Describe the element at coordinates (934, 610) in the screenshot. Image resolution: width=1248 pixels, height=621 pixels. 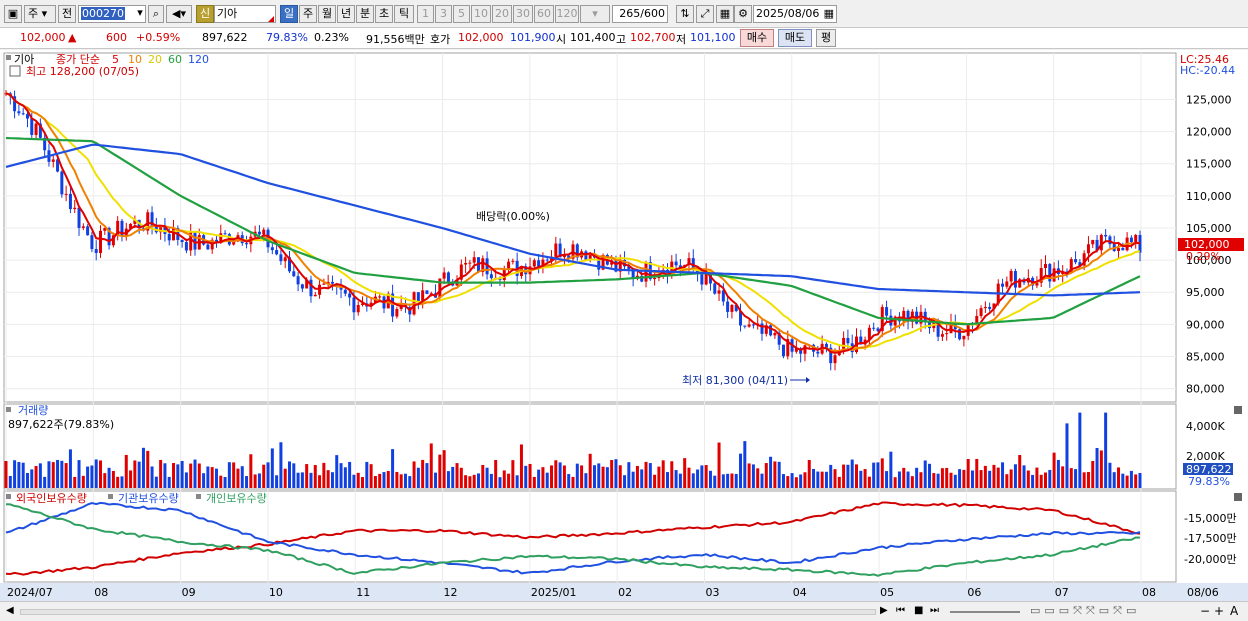
I see `forward-icon: ⏭` at that location.